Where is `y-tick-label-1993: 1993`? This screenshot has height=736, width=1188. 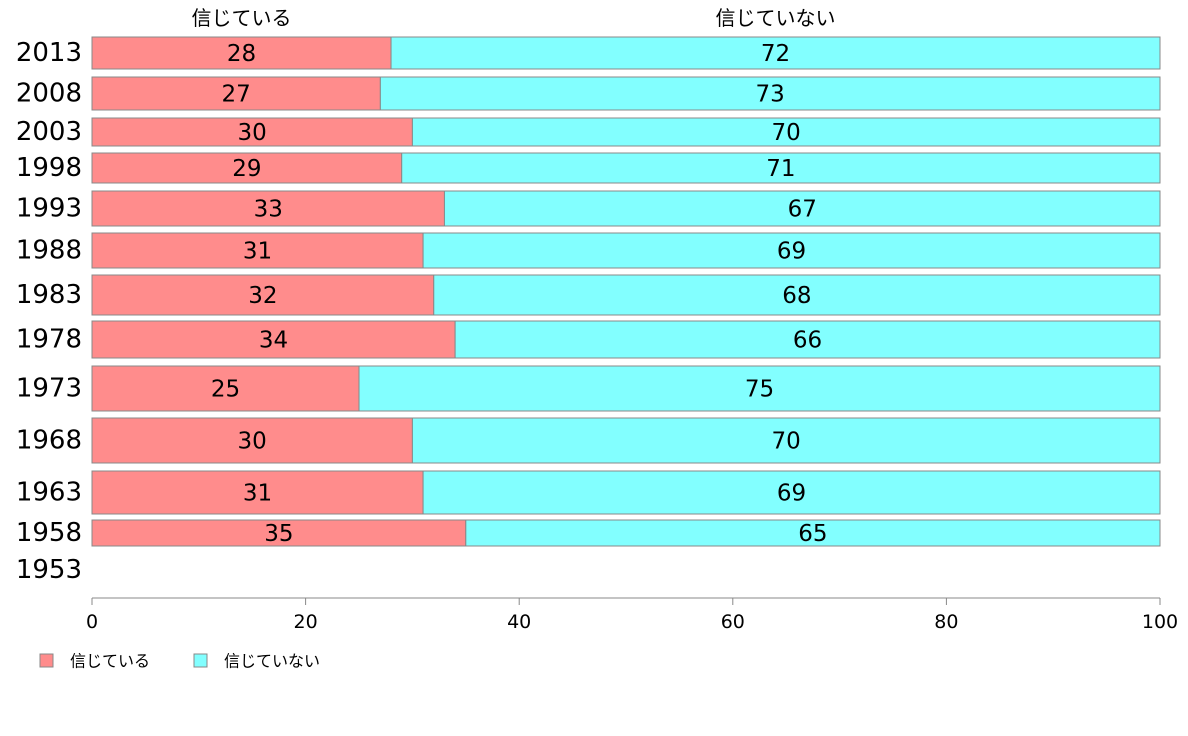 y-tick-label-1993: 1993 is located at coordinates (49, 209).